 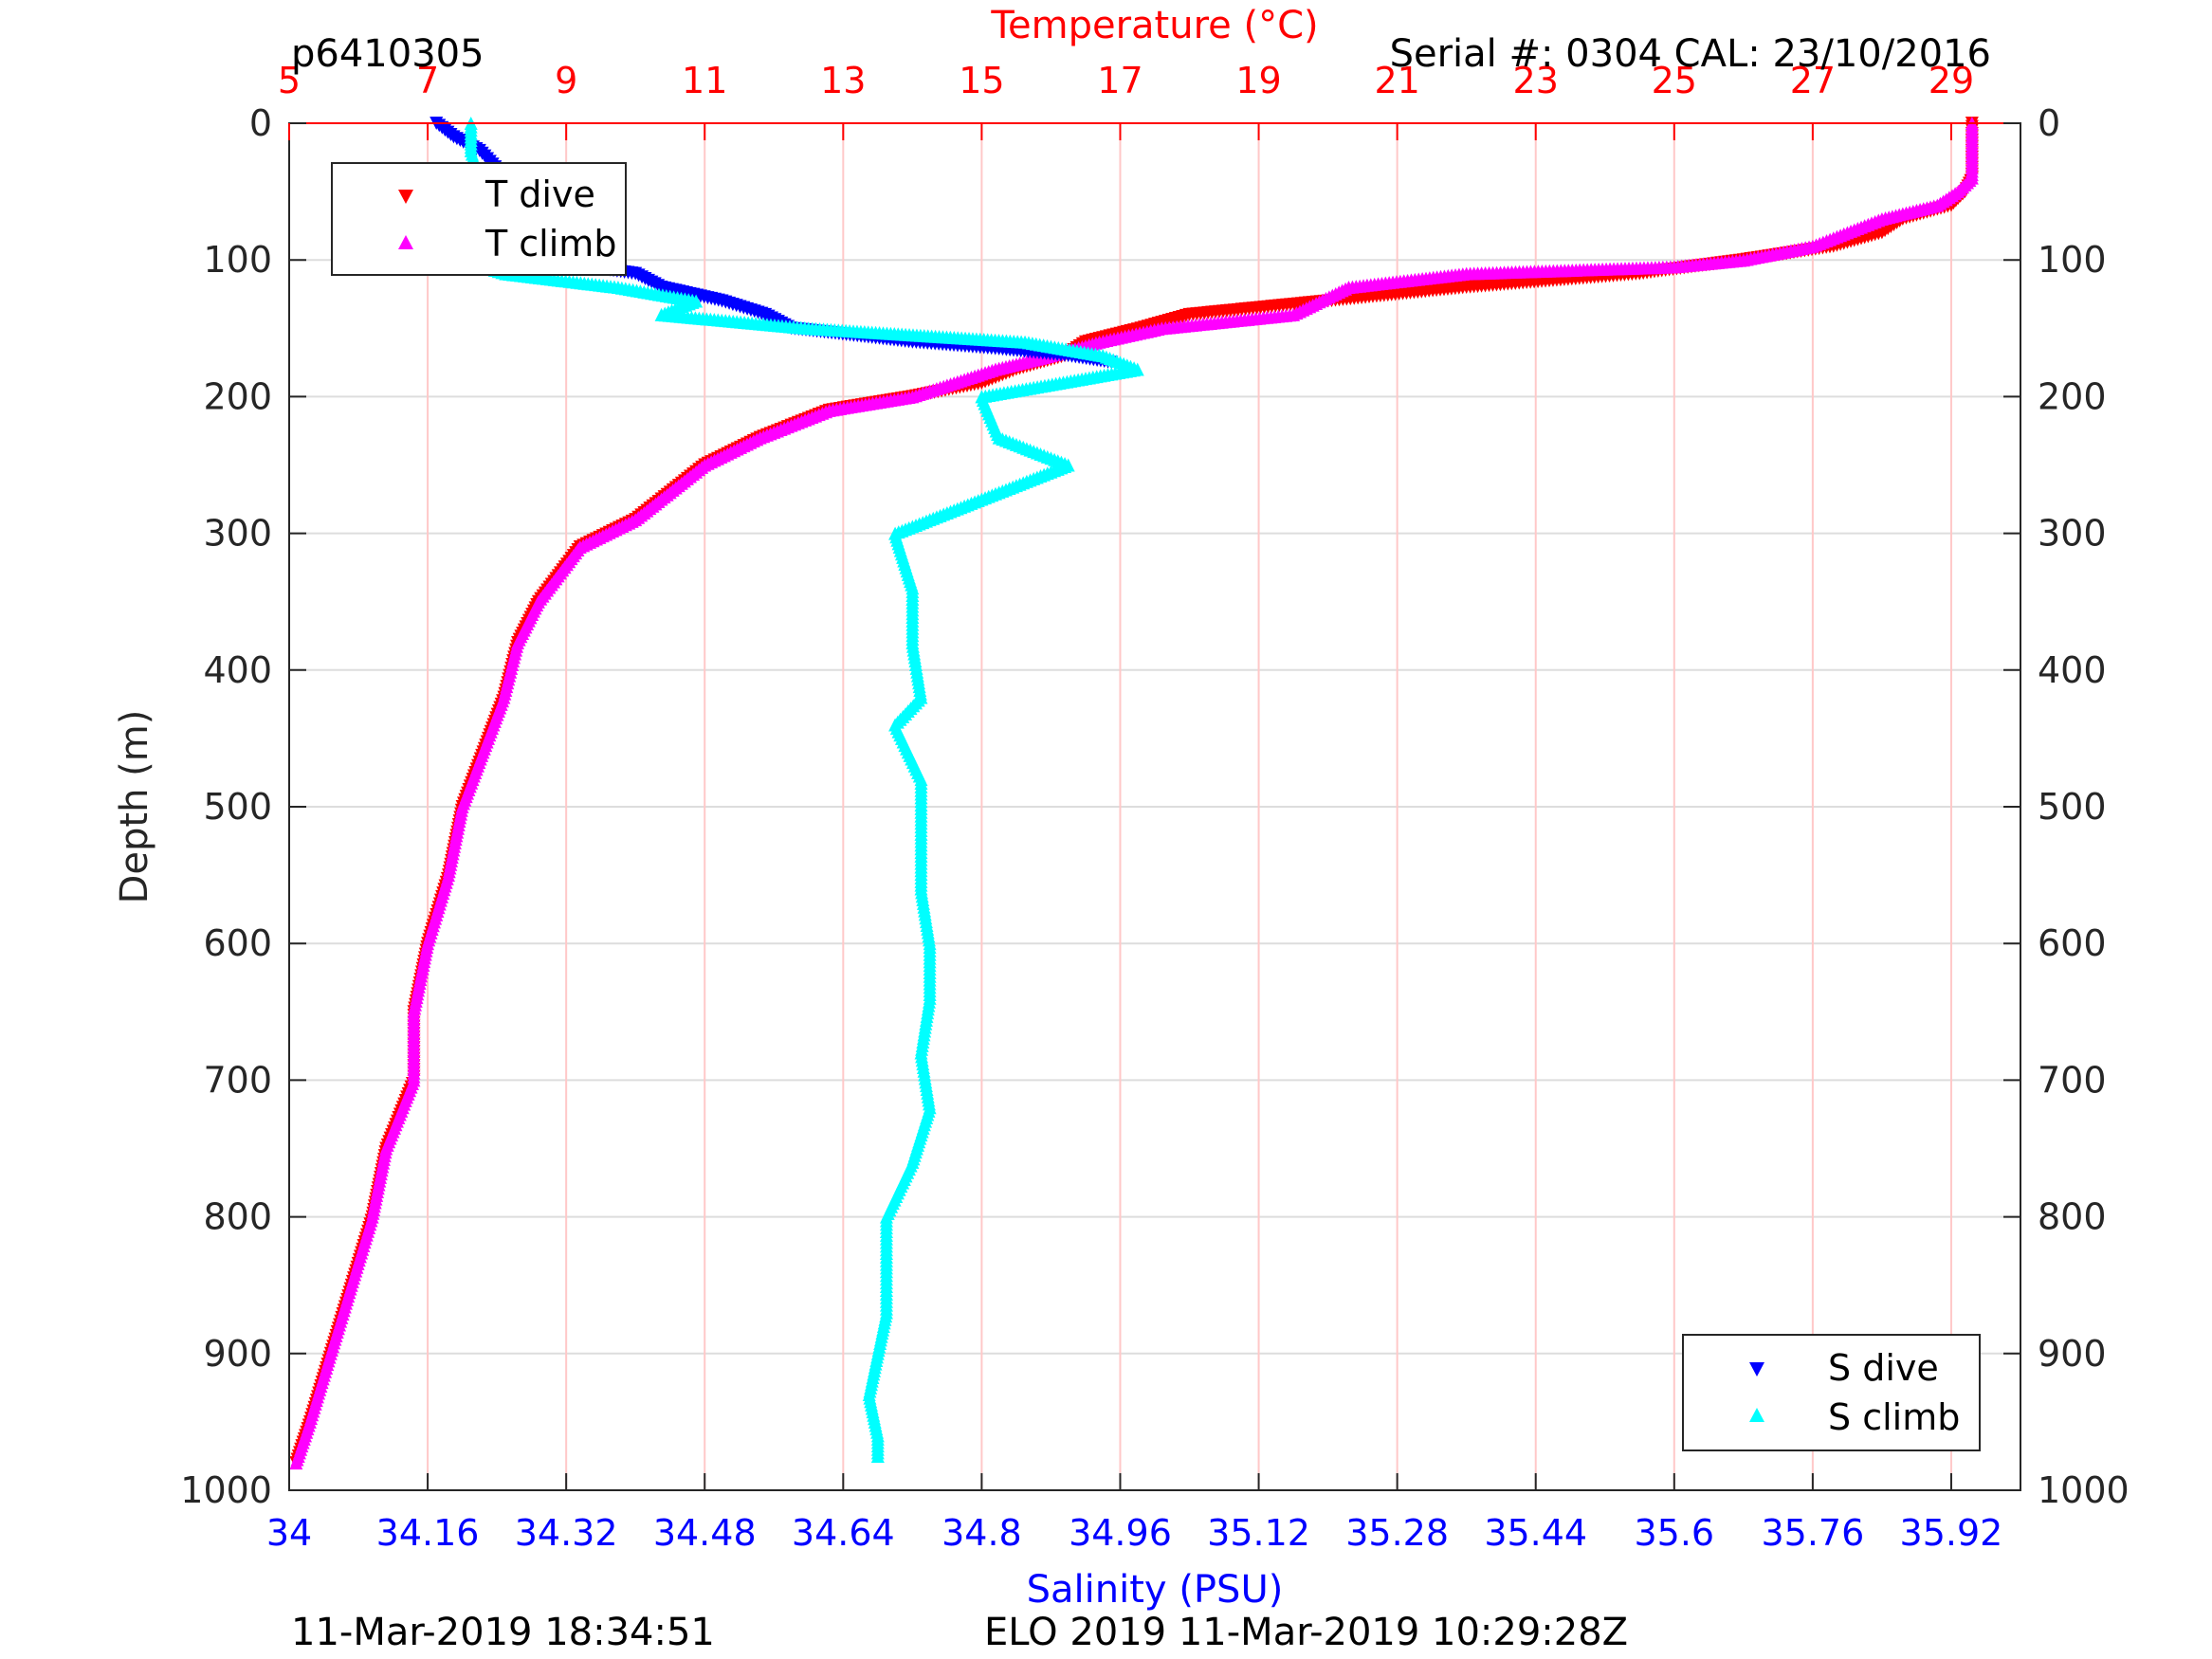 I want to click on depth-tick-label-left: 300, so click(x=237, y=534).